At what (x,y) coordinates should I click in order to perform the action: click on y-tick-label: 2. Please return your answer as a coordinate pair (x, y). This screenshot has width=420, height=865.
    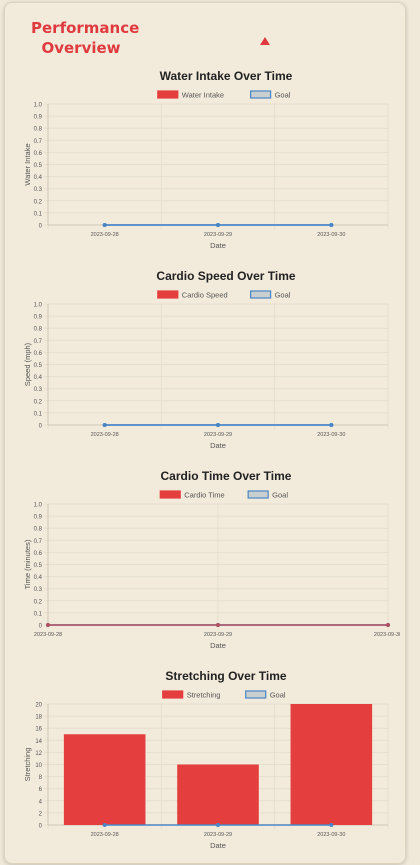
    Looking at the image, I should click on (41, 814).